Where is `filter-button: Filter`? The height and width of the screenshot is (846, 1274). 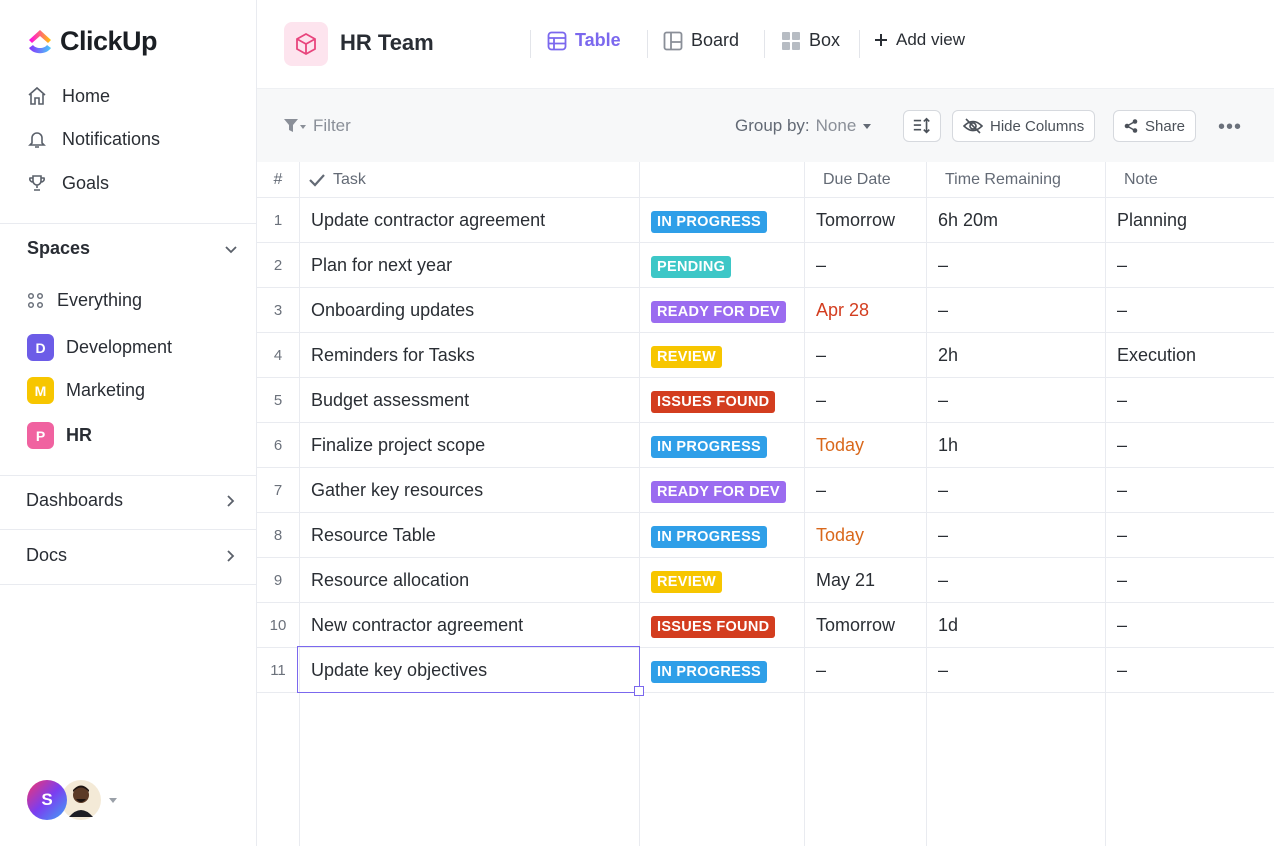 filter-button: Filter is located at coordinates (317, 126).